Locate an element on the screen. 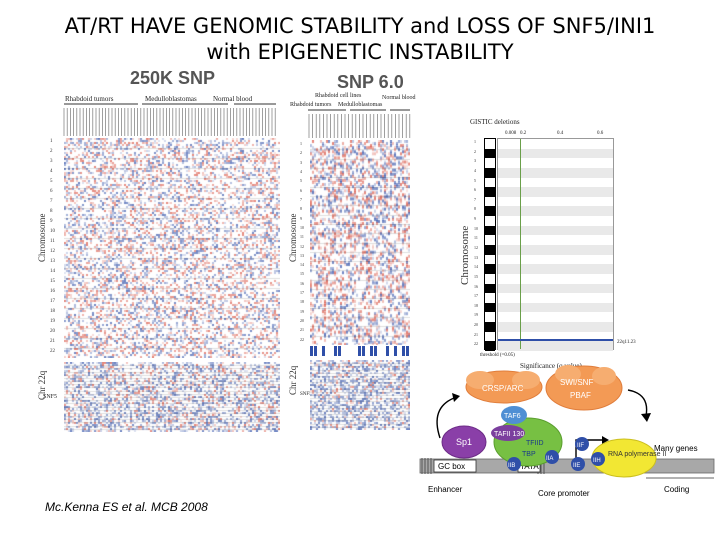 This screenshot has height=540, width=720. panel-snp6-group-rhabdoid: Rhabdoid tumors is located at coordinates (311, 105).